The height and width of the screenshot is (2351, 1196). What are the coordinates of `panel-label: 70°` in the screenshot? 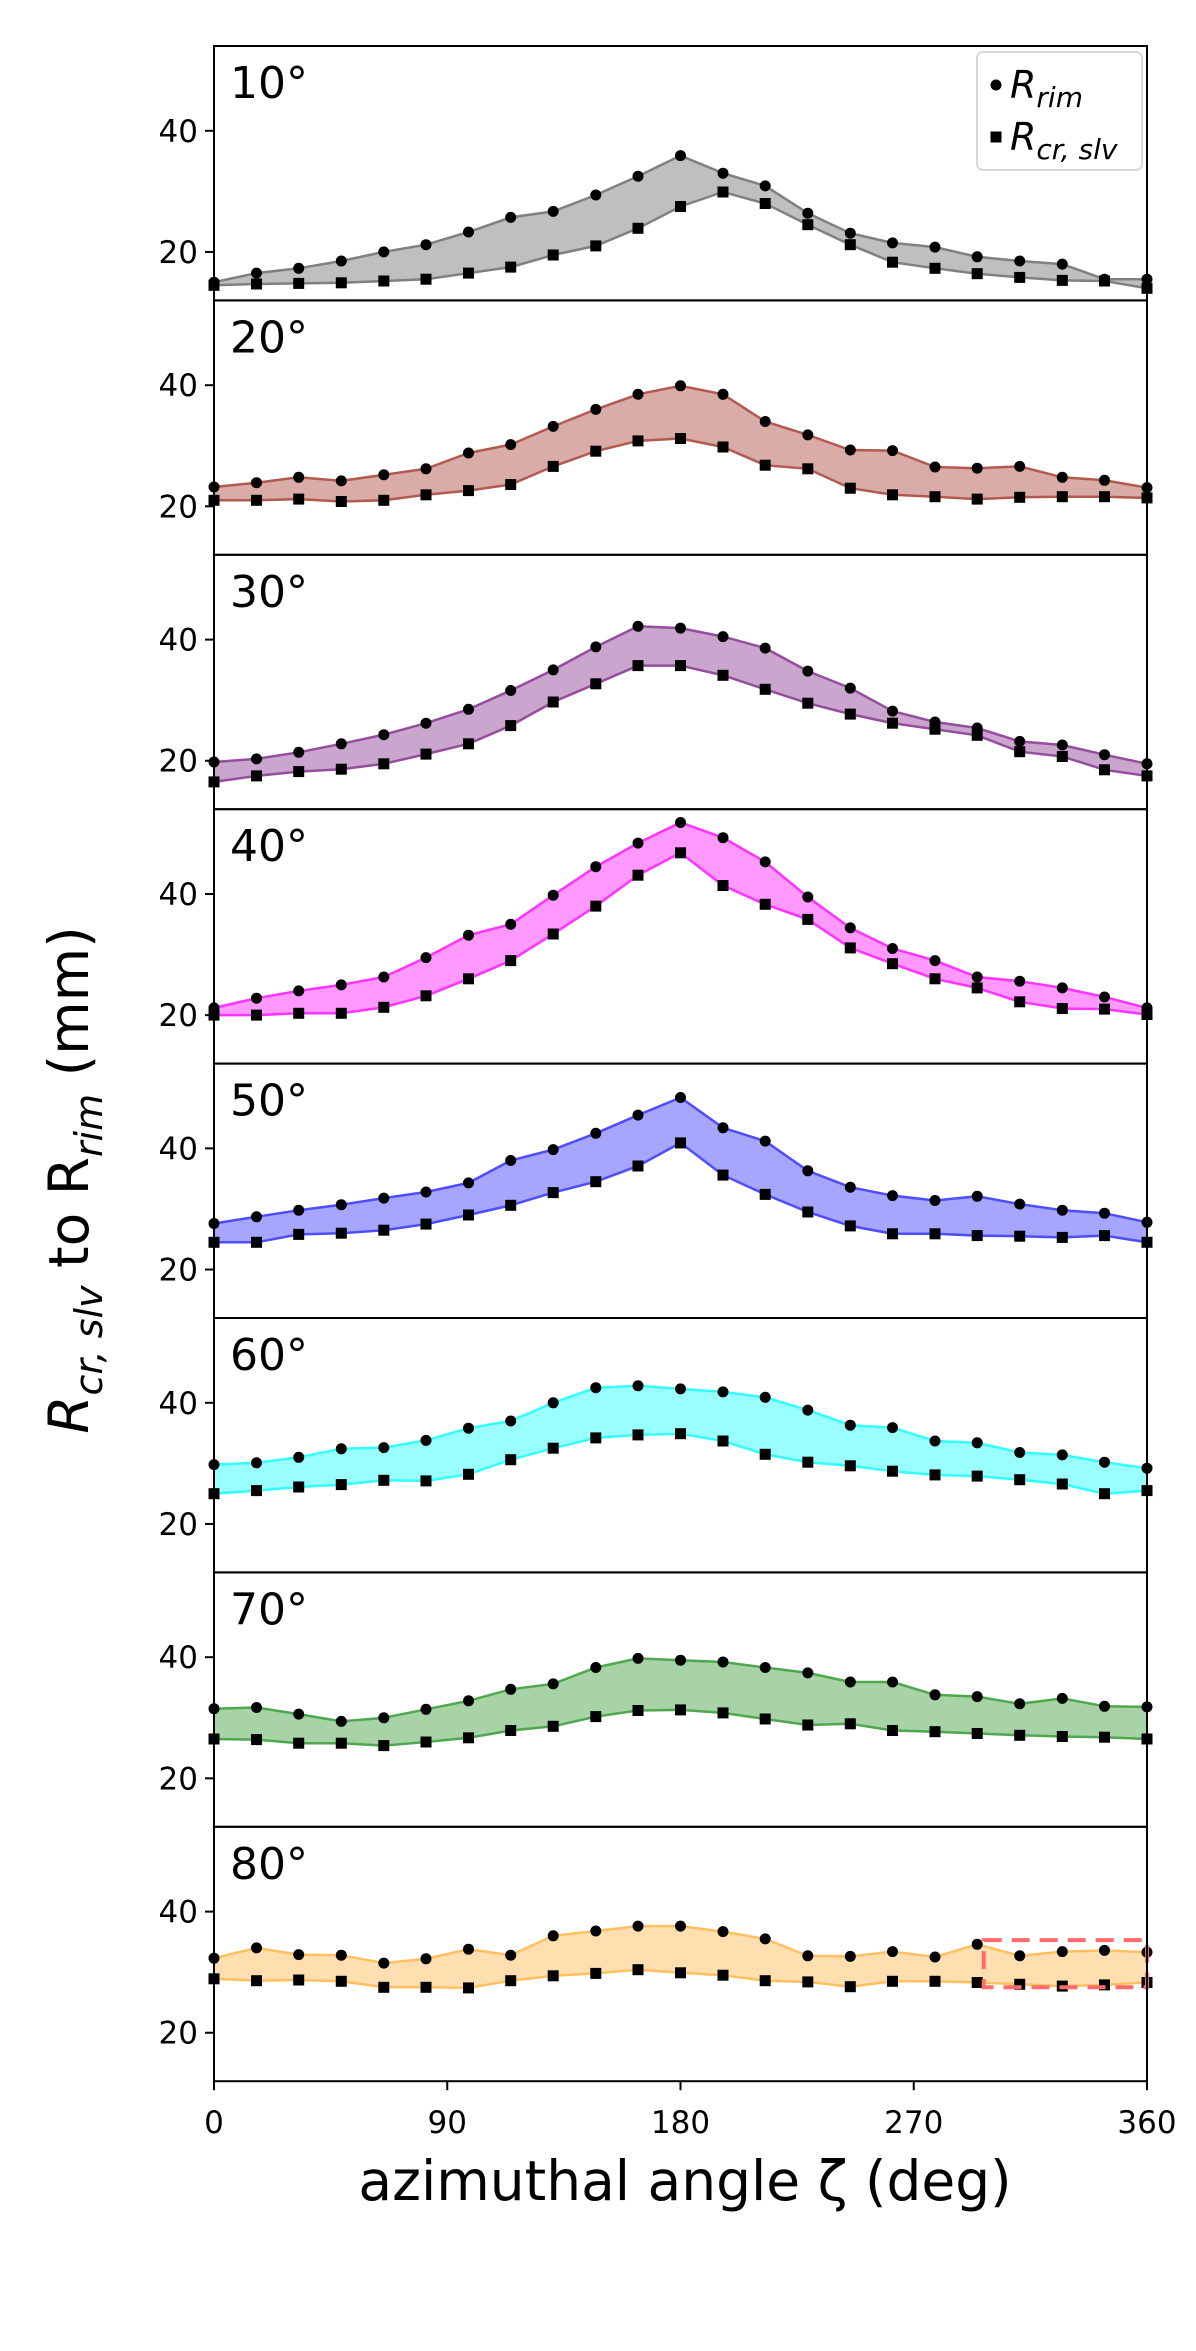 It's located at (269, 1609).